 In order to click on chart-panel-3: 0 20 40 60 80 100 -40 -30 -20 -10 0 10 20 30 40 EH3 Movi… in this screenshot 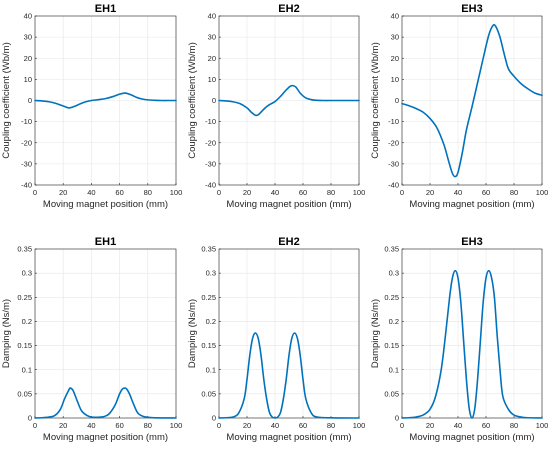, I will do `click(459, 106)`.